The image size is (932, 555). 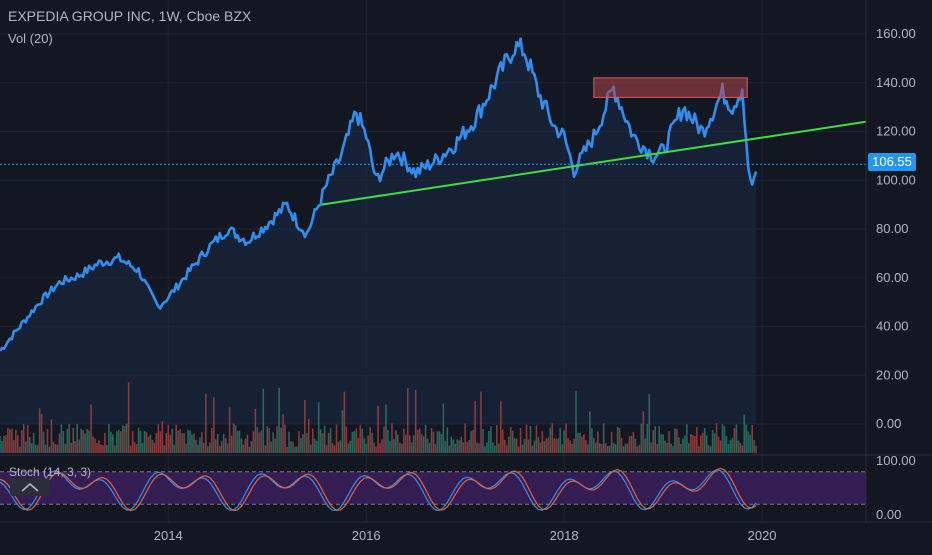 I want to click on volume-label: Vol (20), so click(x=30, y=38).